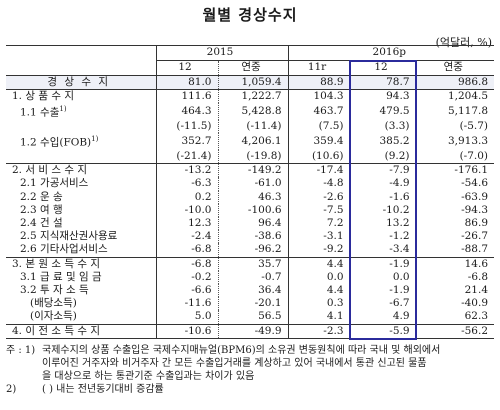 The height and width of the screenshot is (410, 500). I want to click on footnote-text: 을 대상으로 하는 통관기준 수출입과는 차이가 있음, so click(148, 376).